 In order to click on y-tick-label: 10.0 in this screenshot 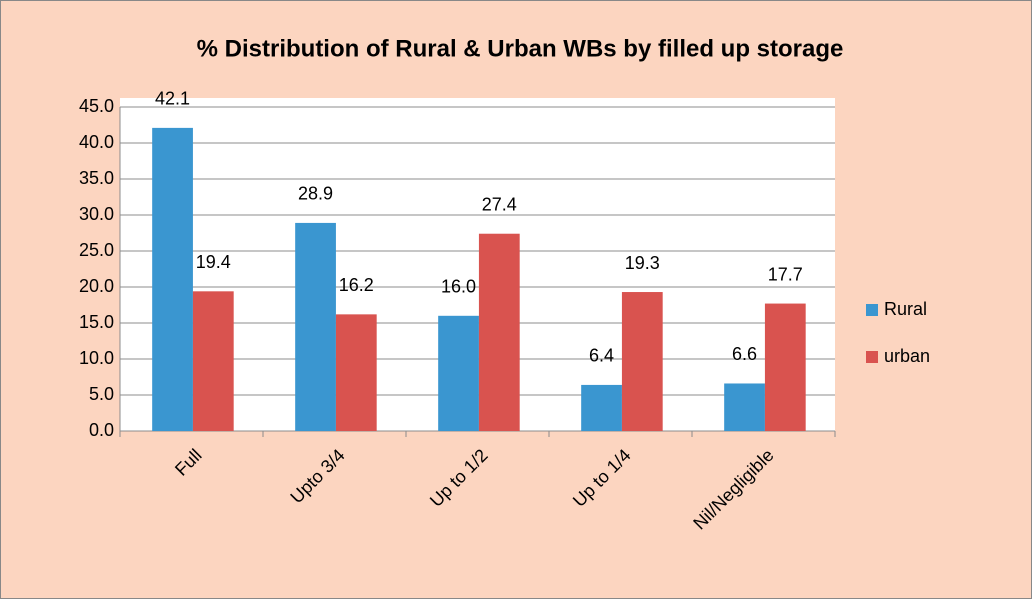, I will do `click(96, 358)`.